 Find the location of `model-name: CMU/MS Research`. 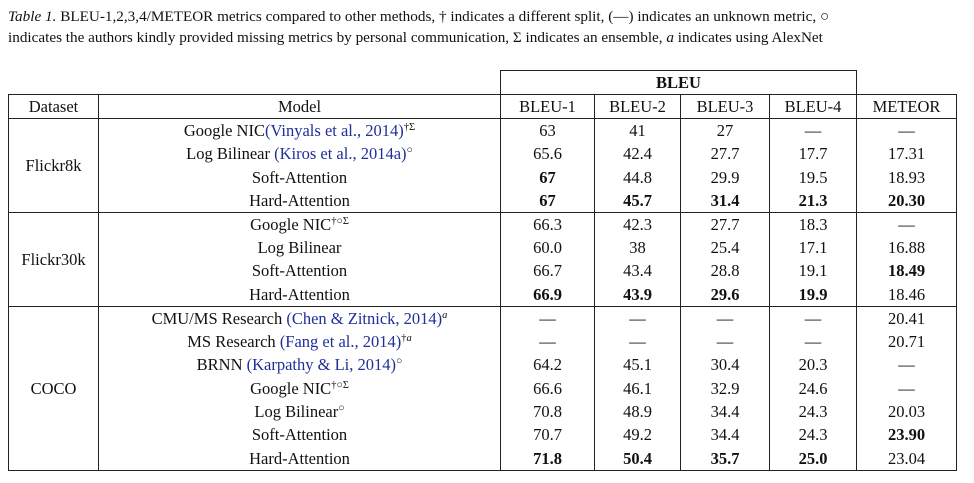

model-name: CMU/MS Research is located at coordinates (219, 318).